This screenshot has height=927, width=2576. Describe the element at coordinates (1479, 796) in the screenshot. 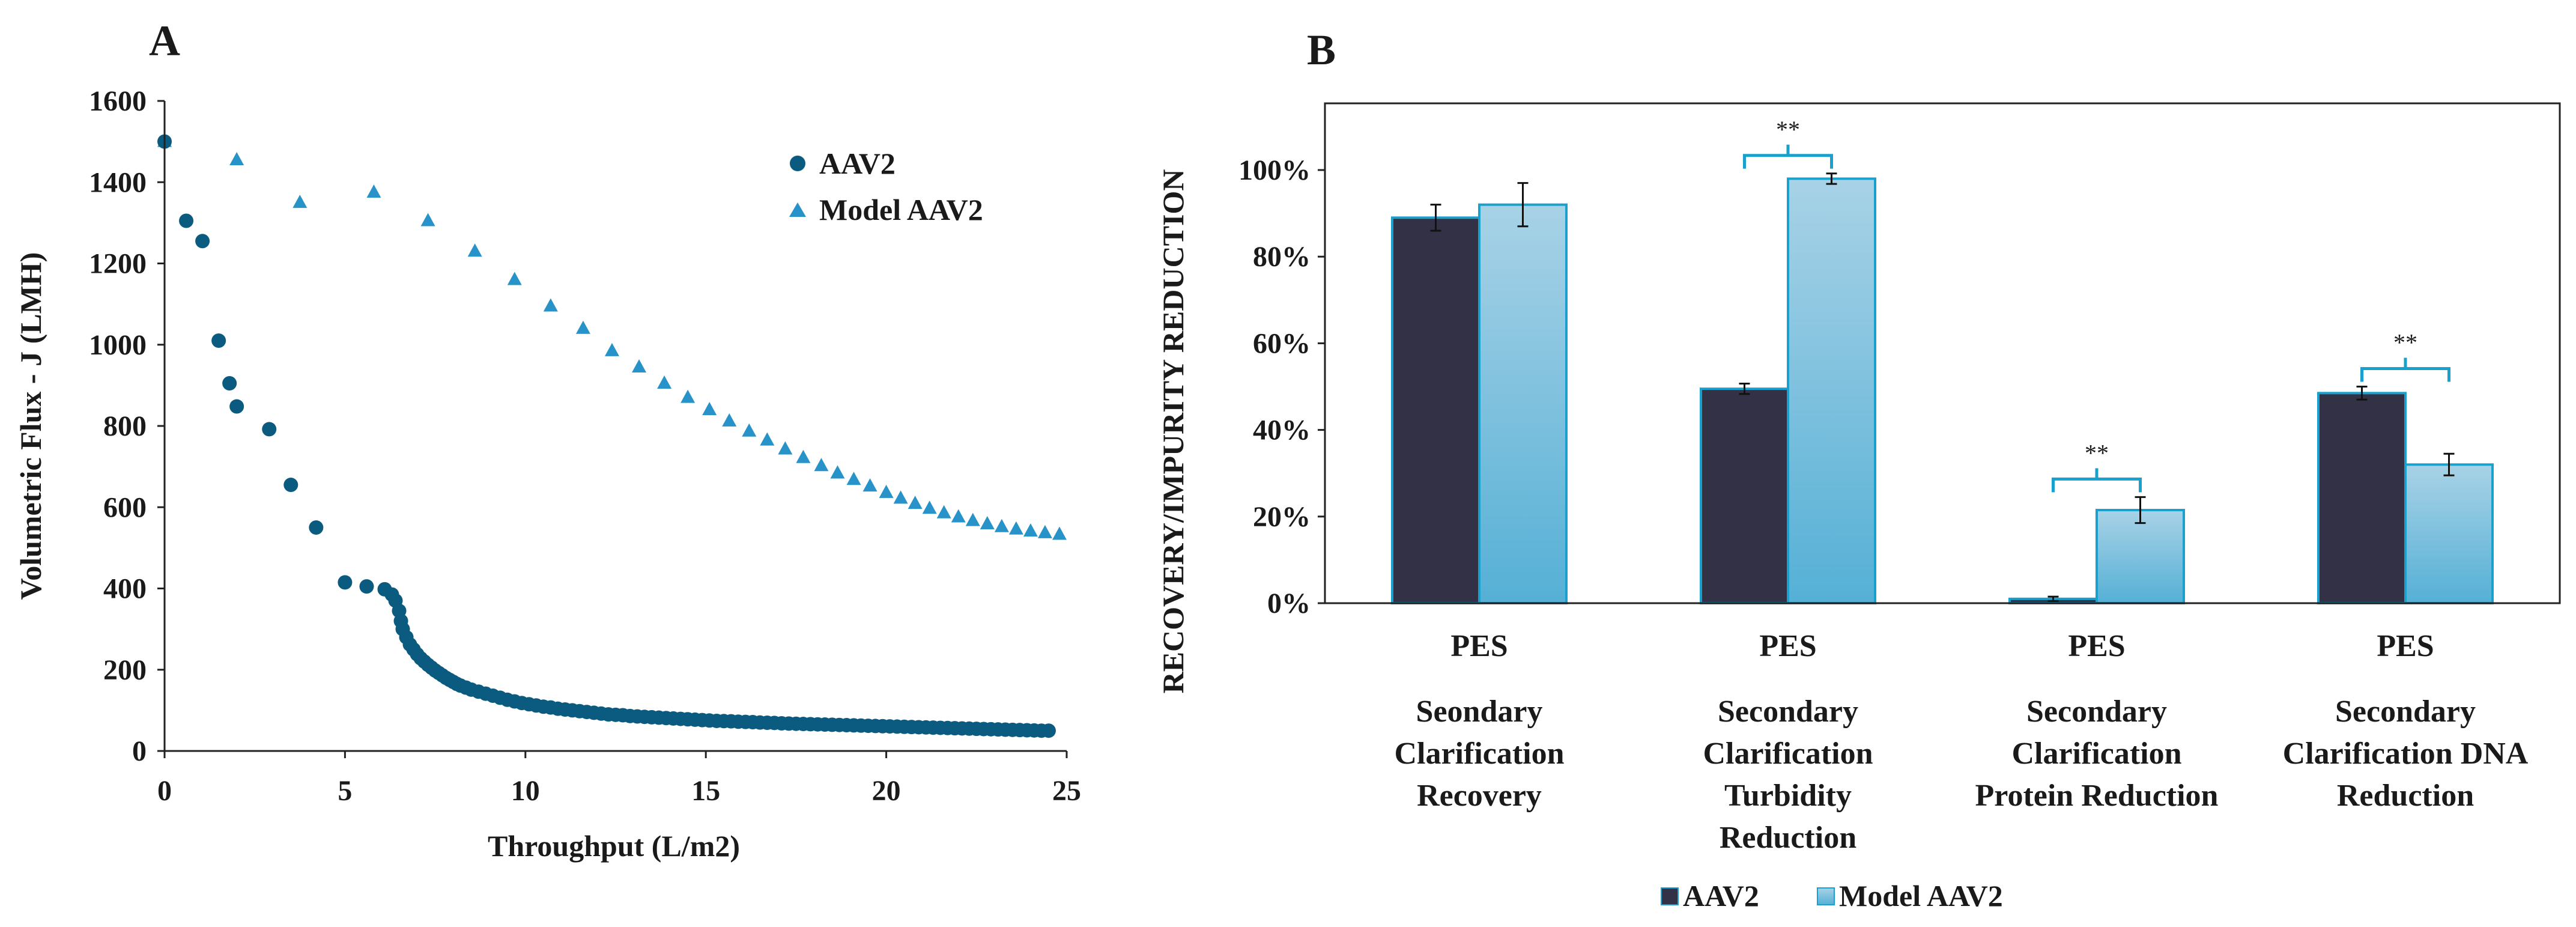

I see `category-label-line: Recovery` at that location.